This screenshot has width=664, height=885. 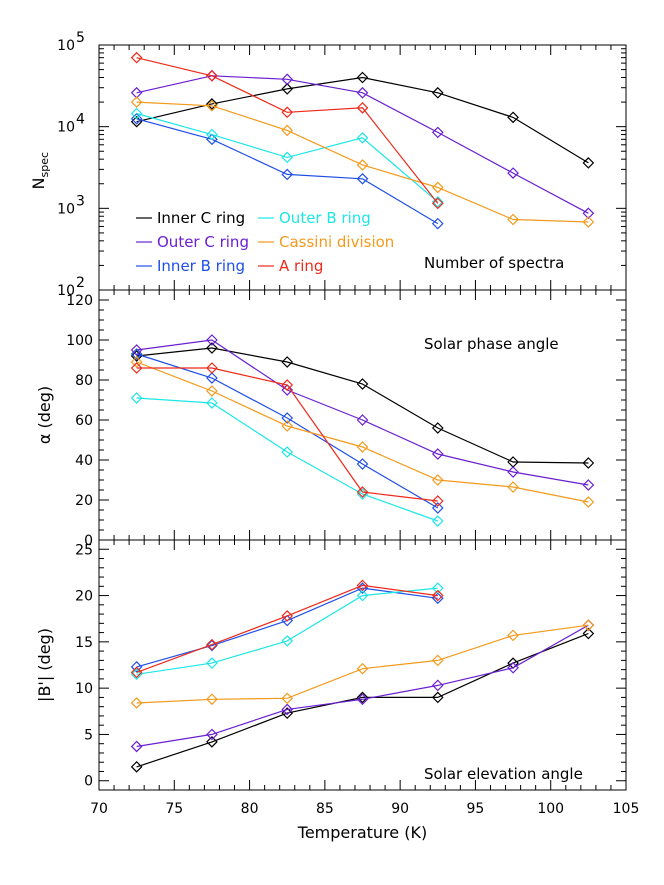 I want to click on x-tick-label: 80, so click(x=250, y=809).